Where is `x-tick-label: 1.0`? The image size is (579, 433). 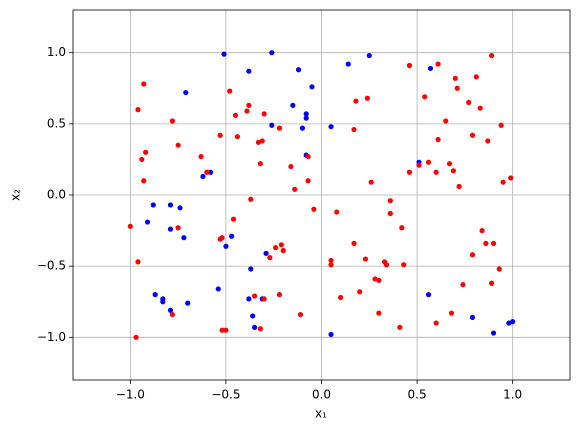 x-tick-label: 1.0 is located at coordinates (512, 395).